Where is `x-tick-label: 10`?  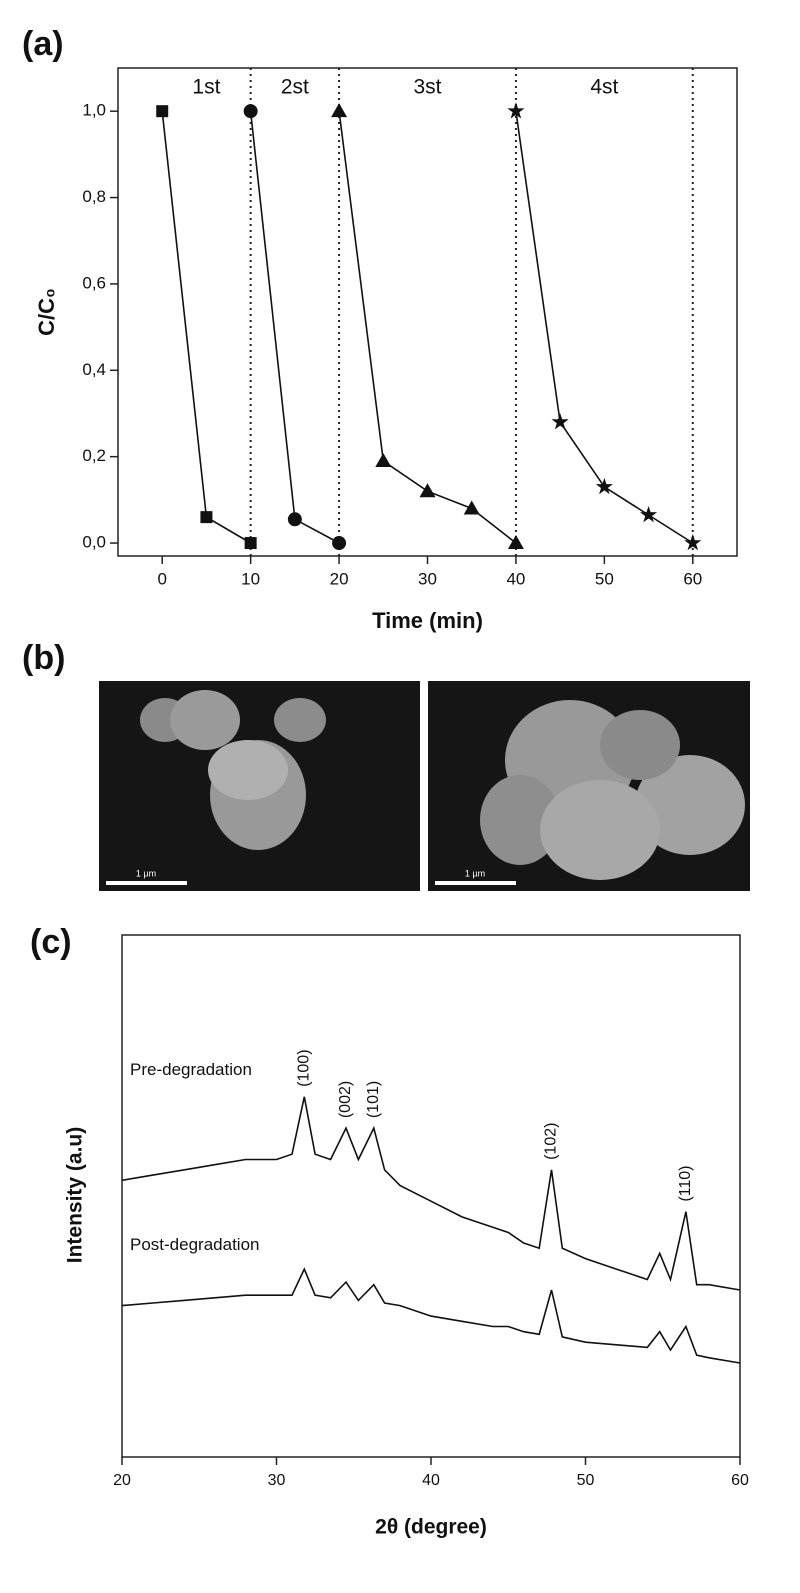
x-tick-label: 10 is located at coordinates (250, 578).